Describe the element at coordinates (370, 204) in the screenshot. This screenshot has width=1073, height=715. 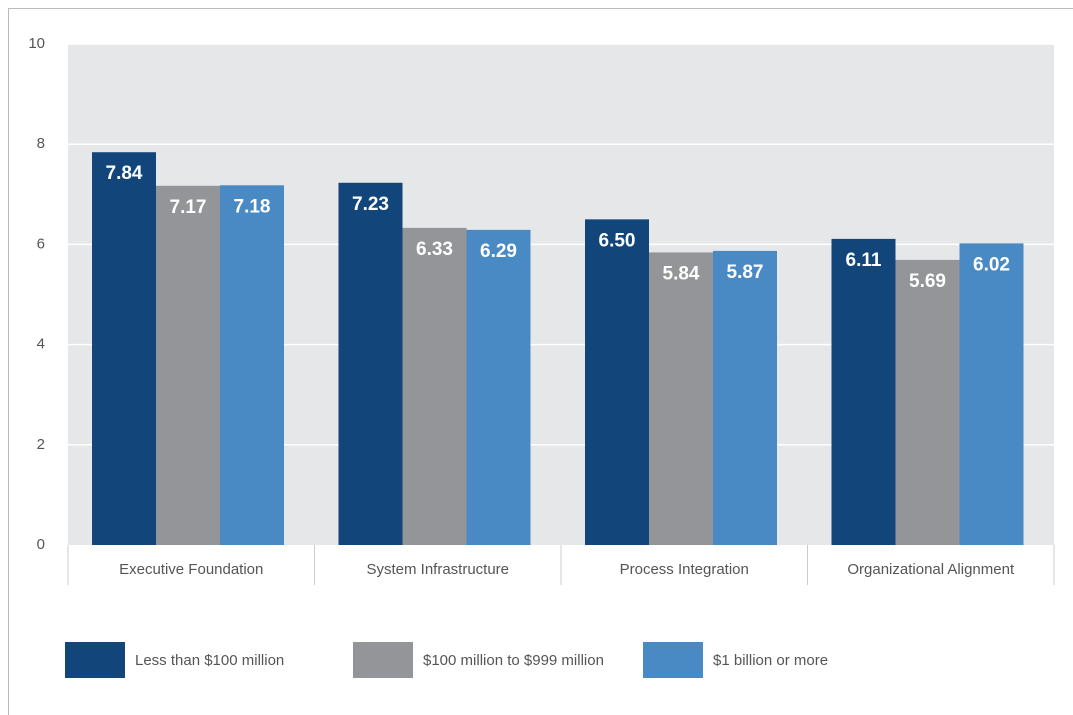
I see `value-label: 7.23` at that location.